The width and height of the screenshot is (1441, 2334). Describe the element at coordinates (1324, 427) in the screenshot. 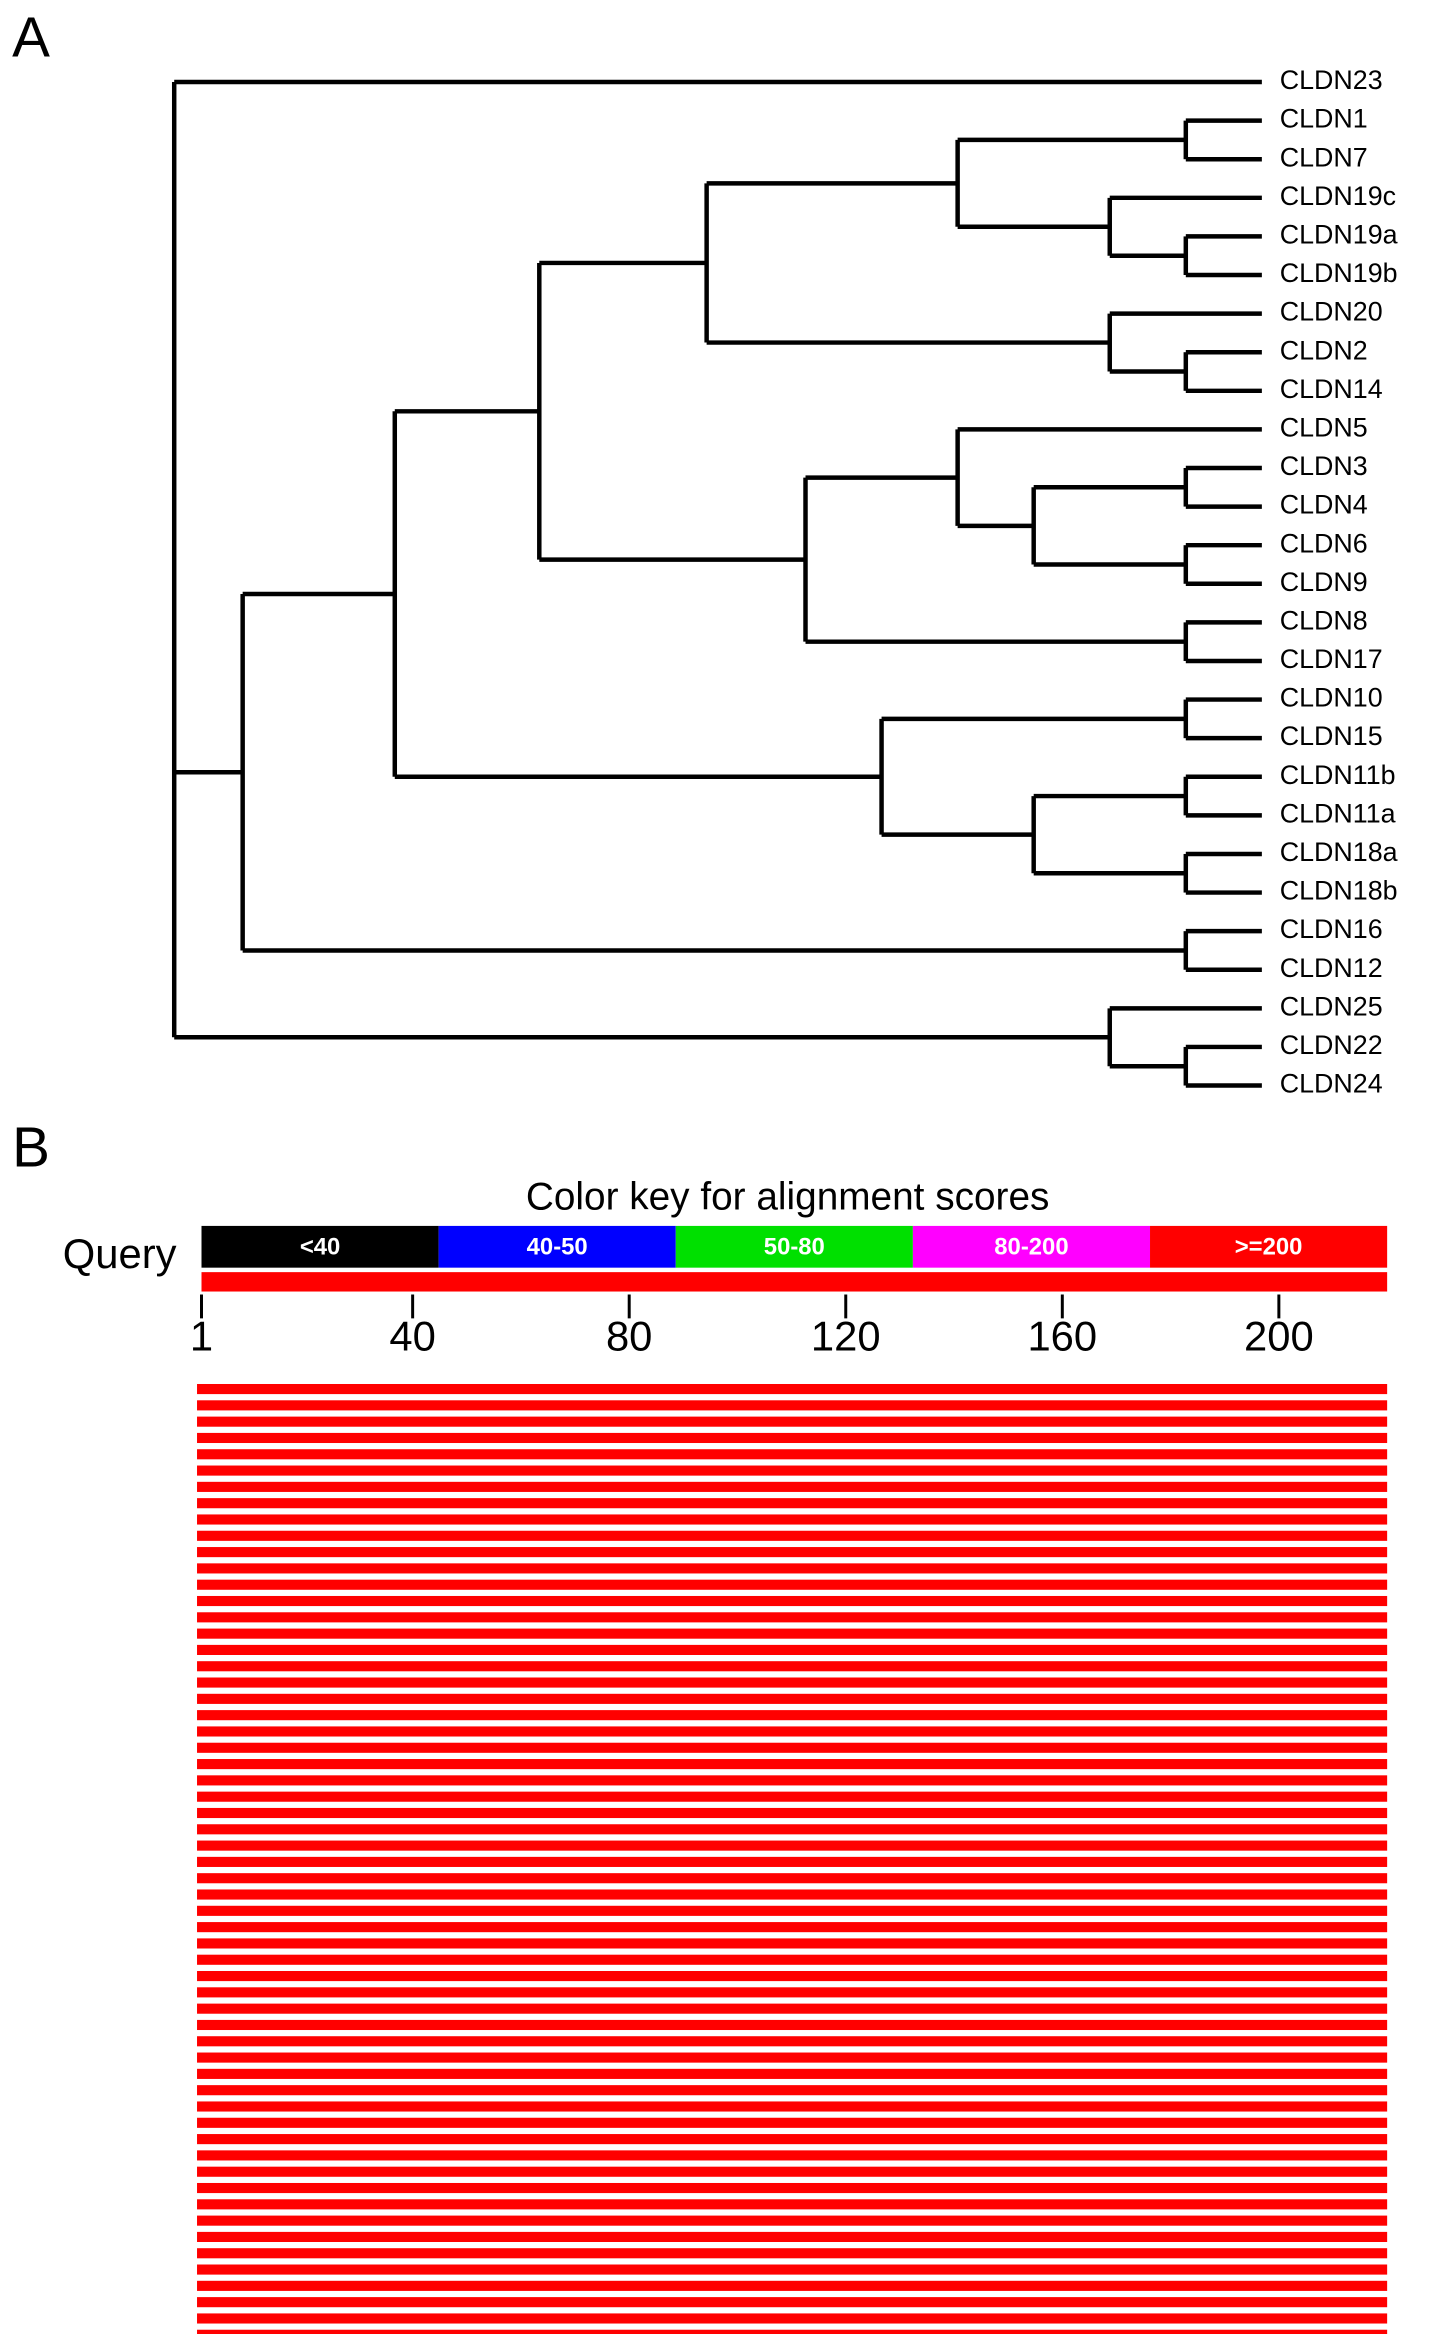

I see `leaf-label: CLDN5` at that location.